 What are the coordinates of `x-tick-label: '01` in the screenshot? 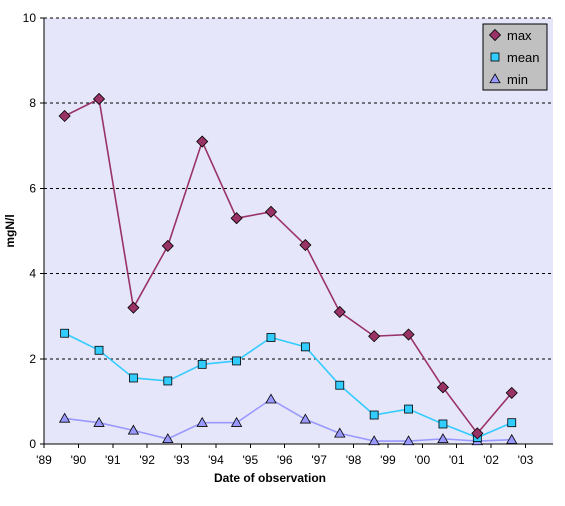 It's located at (457, 460).